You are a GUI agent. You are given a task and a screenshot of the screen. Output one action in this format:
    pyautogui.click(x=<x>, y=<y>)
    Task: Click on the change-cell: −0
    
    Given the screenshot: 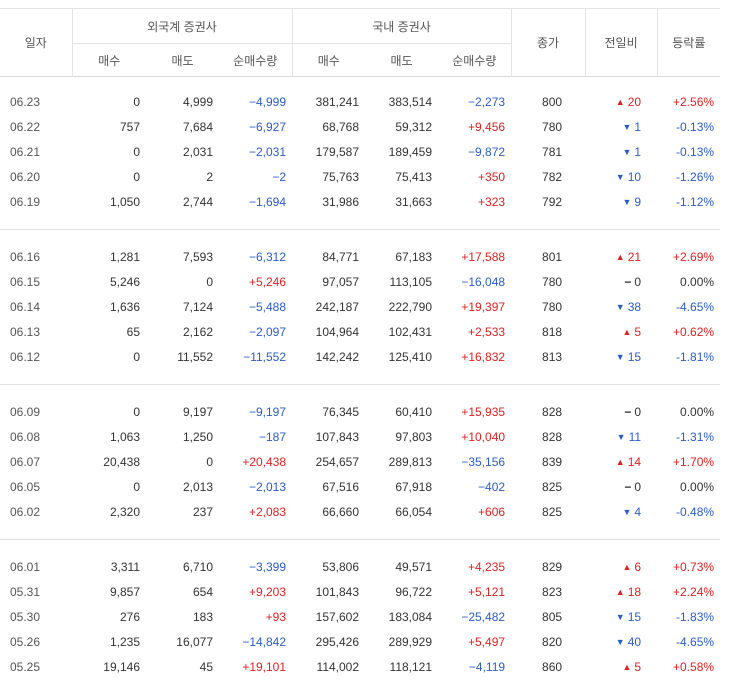 What is the action you would take?
    pyautogui.click(x=621, y=411)
    